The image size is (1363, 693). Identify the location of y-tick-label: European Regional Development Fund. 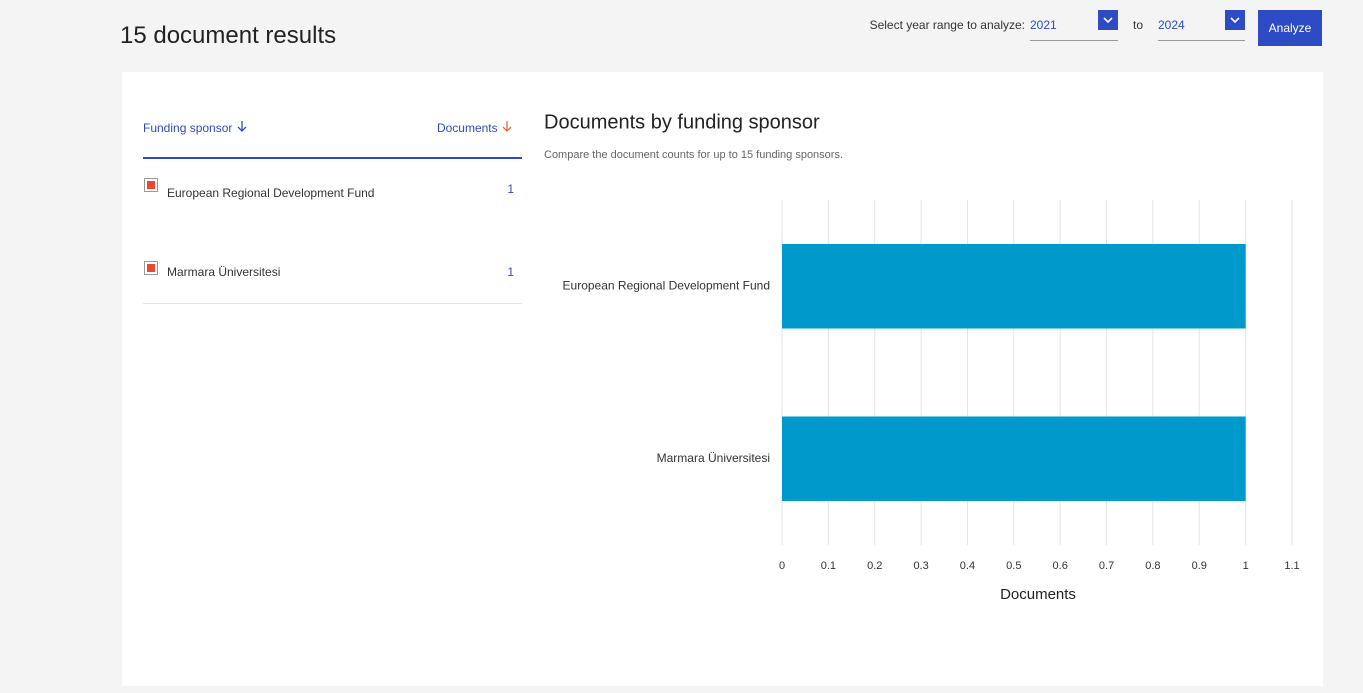
(666, 285).